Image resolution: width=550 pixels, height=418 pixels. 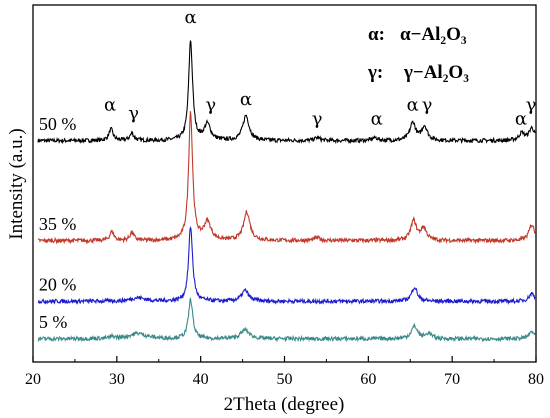 What do you see at coordinates (16, 183) in the screenshot?
I see `y-axis-title: Intensity (a.u.)` at bounding box center [16, 183].